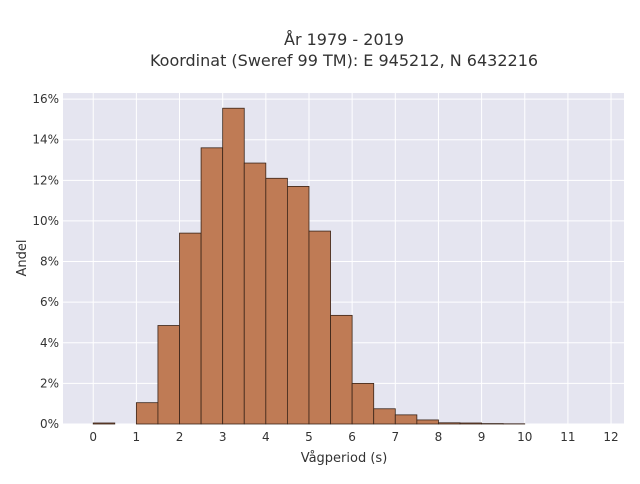 The width and height of the screenshot is (640, 484). I want to click on x-tick-label: 11, so click(567, 437).